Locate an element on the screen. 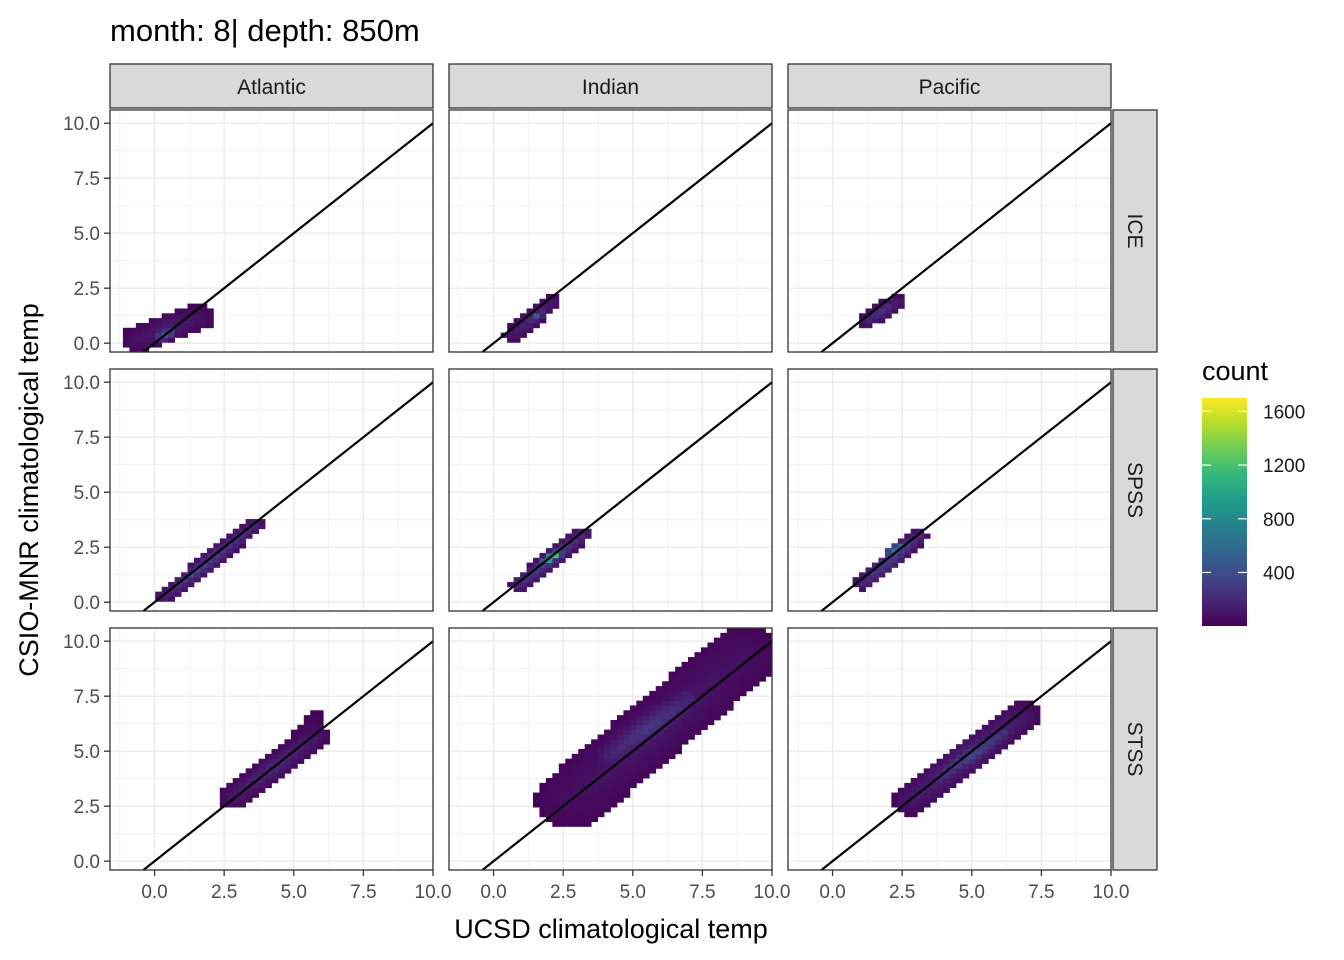  legend-break-label: 400 is located at coordinates (1279, 573).